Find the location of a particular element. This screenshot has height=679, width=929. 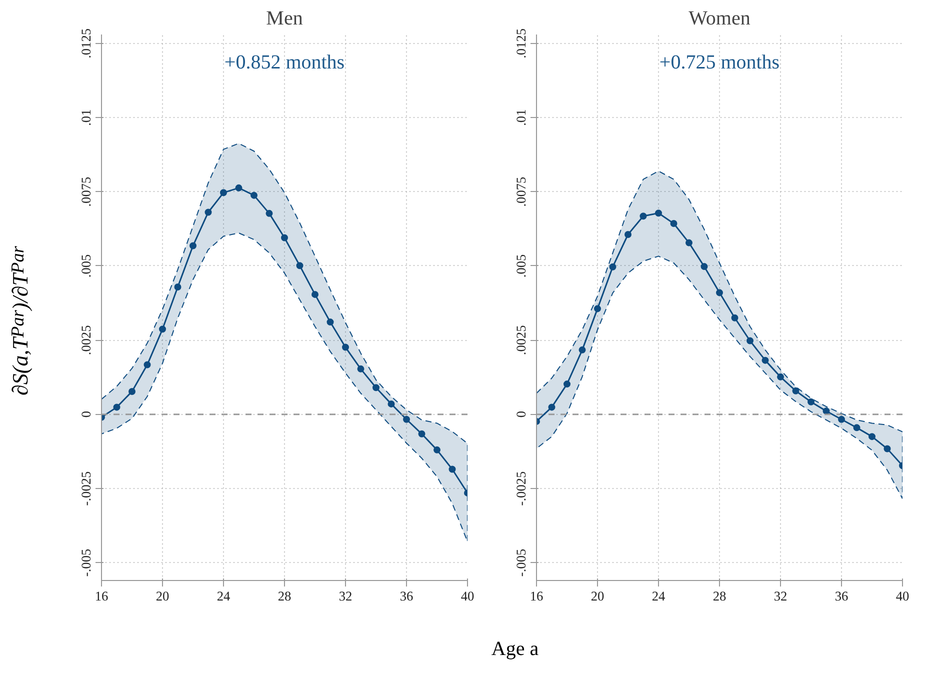

x-axis-title: Age a is located at coordinates (515, 649).